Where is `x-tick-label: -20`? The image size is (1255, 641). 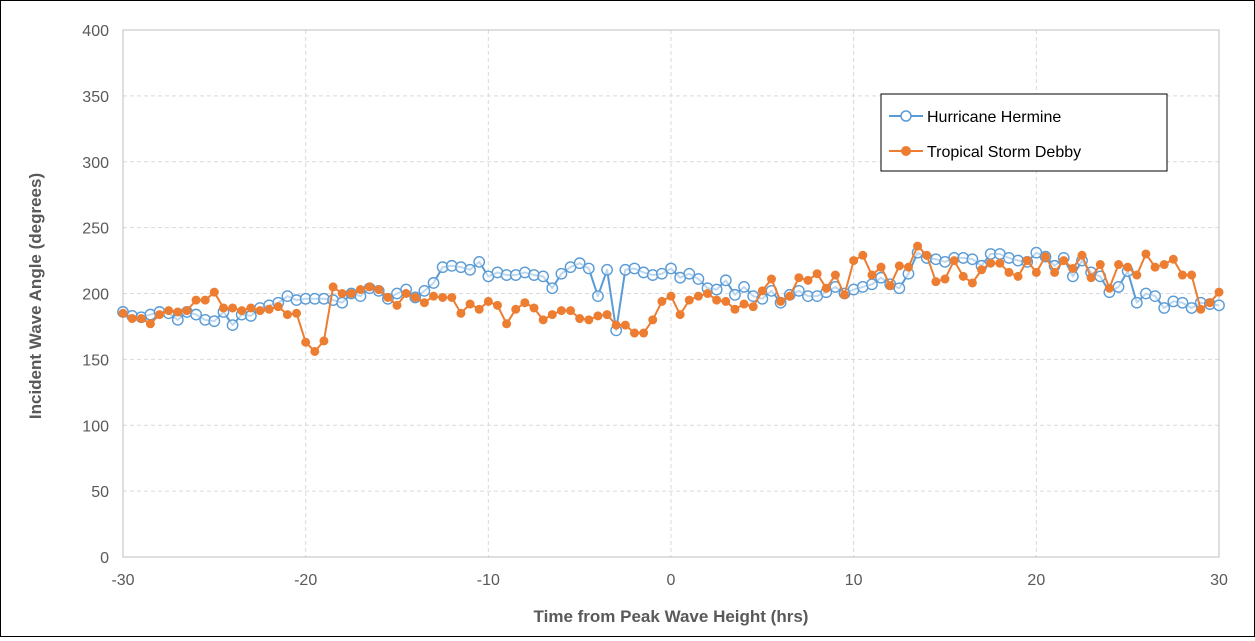
x-tick-label: -20 is located at coordinates (305, 580).